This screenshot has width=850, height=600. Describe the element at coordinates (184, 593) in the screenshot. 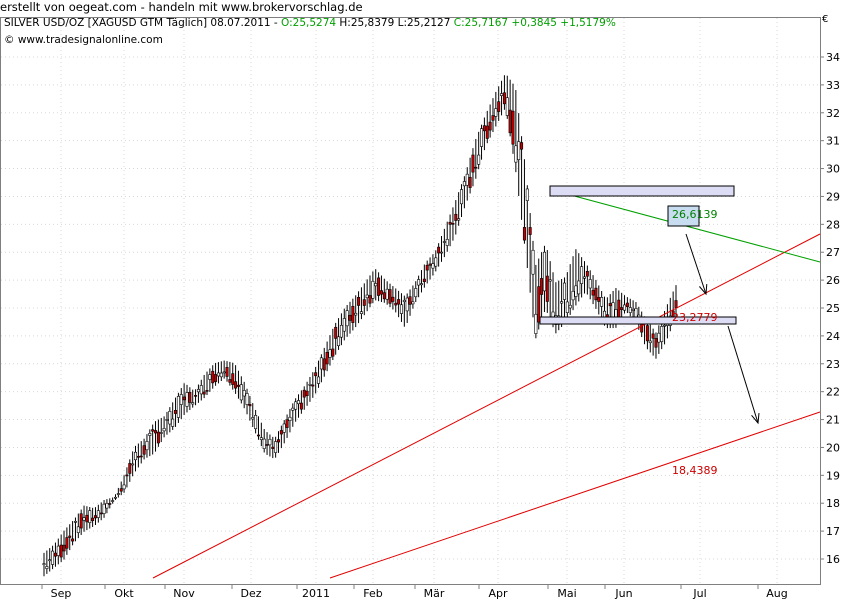

I see `x-tick-label: Nov` at that location.